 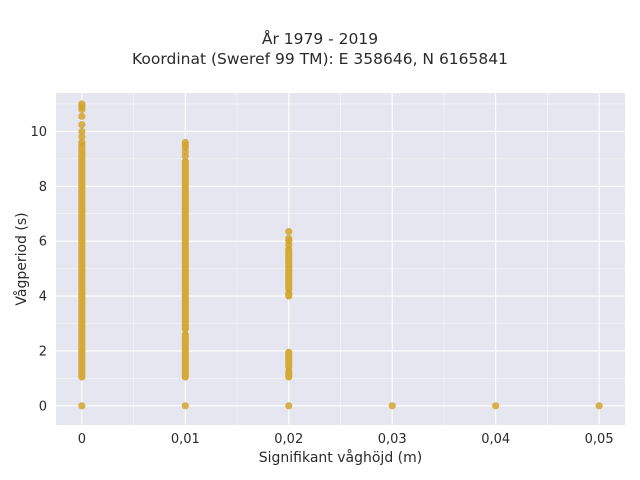 What do you see at coordinates (185, 439) in the screenshot?
I see `x-tick-label: 0,01` at bounding box center [185, 439].